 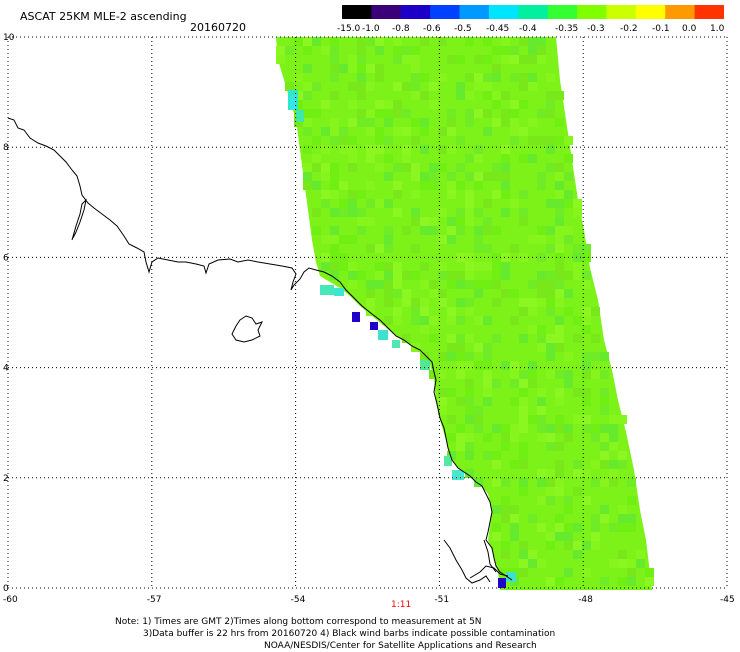 I want to click on colorbar-label: -0.5, so click(x=463, y=29).